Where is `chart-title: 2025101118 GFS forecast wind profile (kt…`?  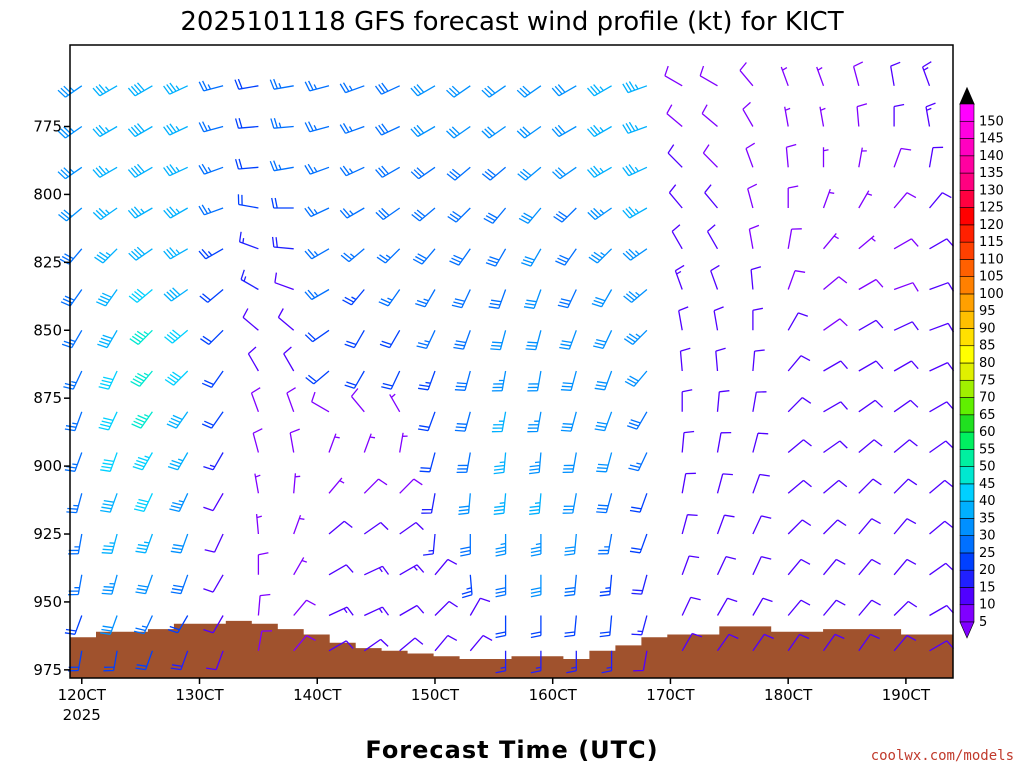 chart-title: 2025101118 GFS forecast wind profile (kt… is located at coordinates (511, 22).